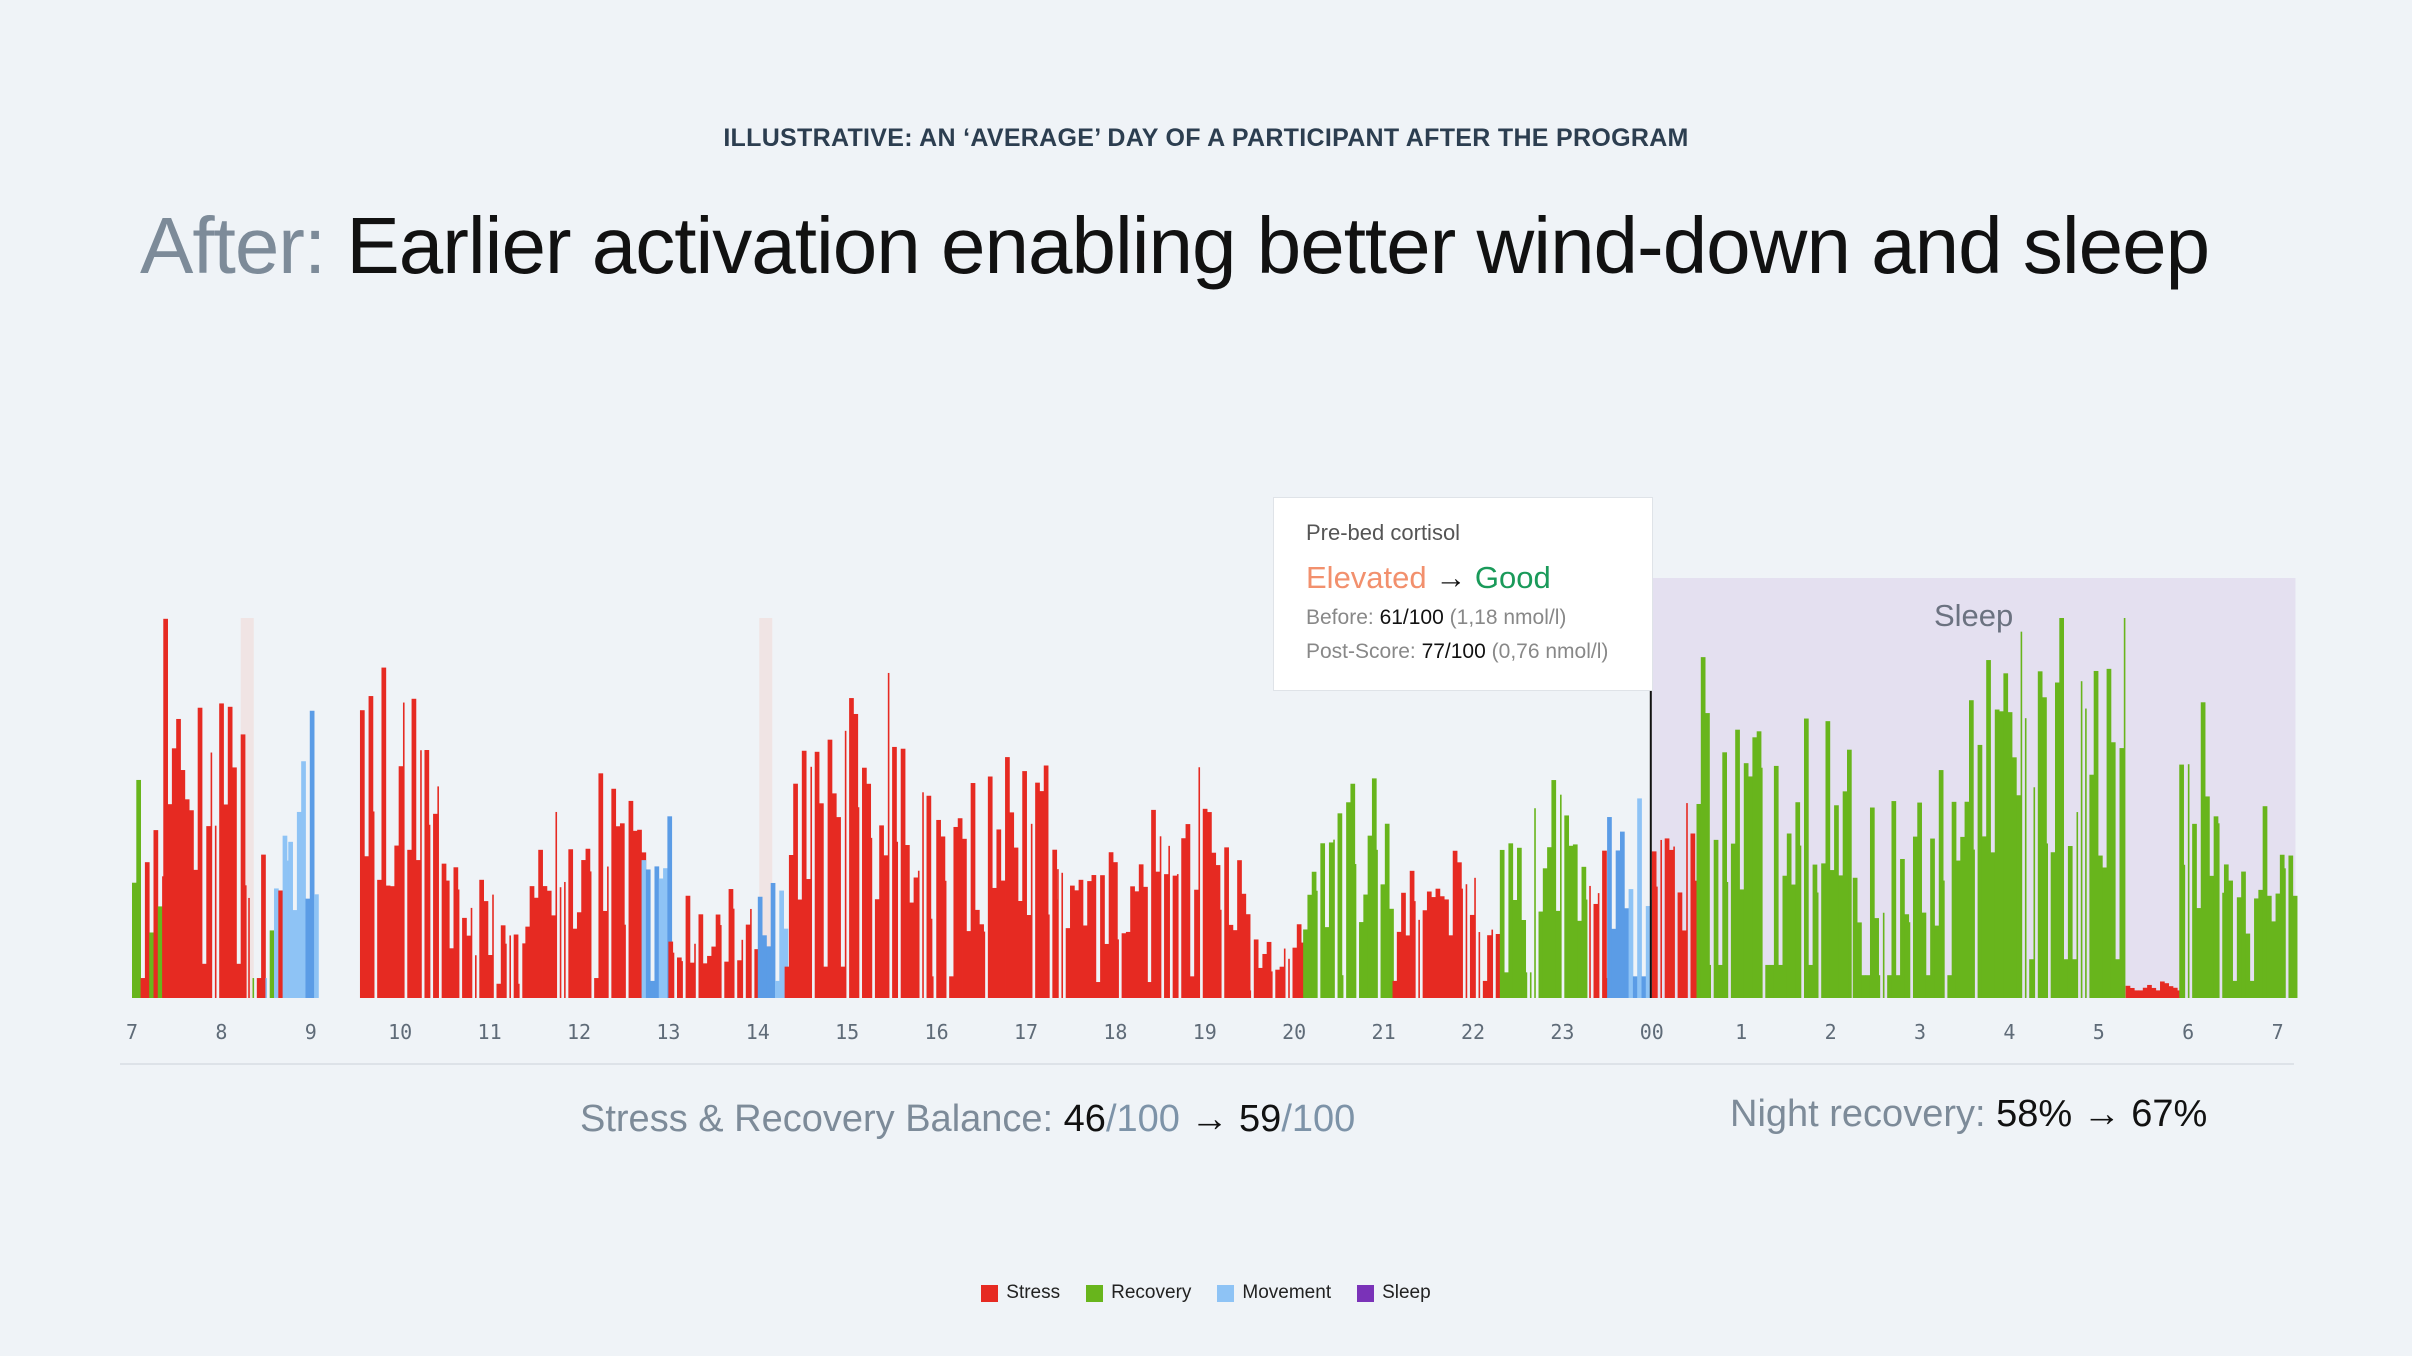  Describe the element at coordinates (1479, 652) in the screenshot. I see `tooltip-post: Post-Score: 77/100 (0,76 nmol/l)` at that location.